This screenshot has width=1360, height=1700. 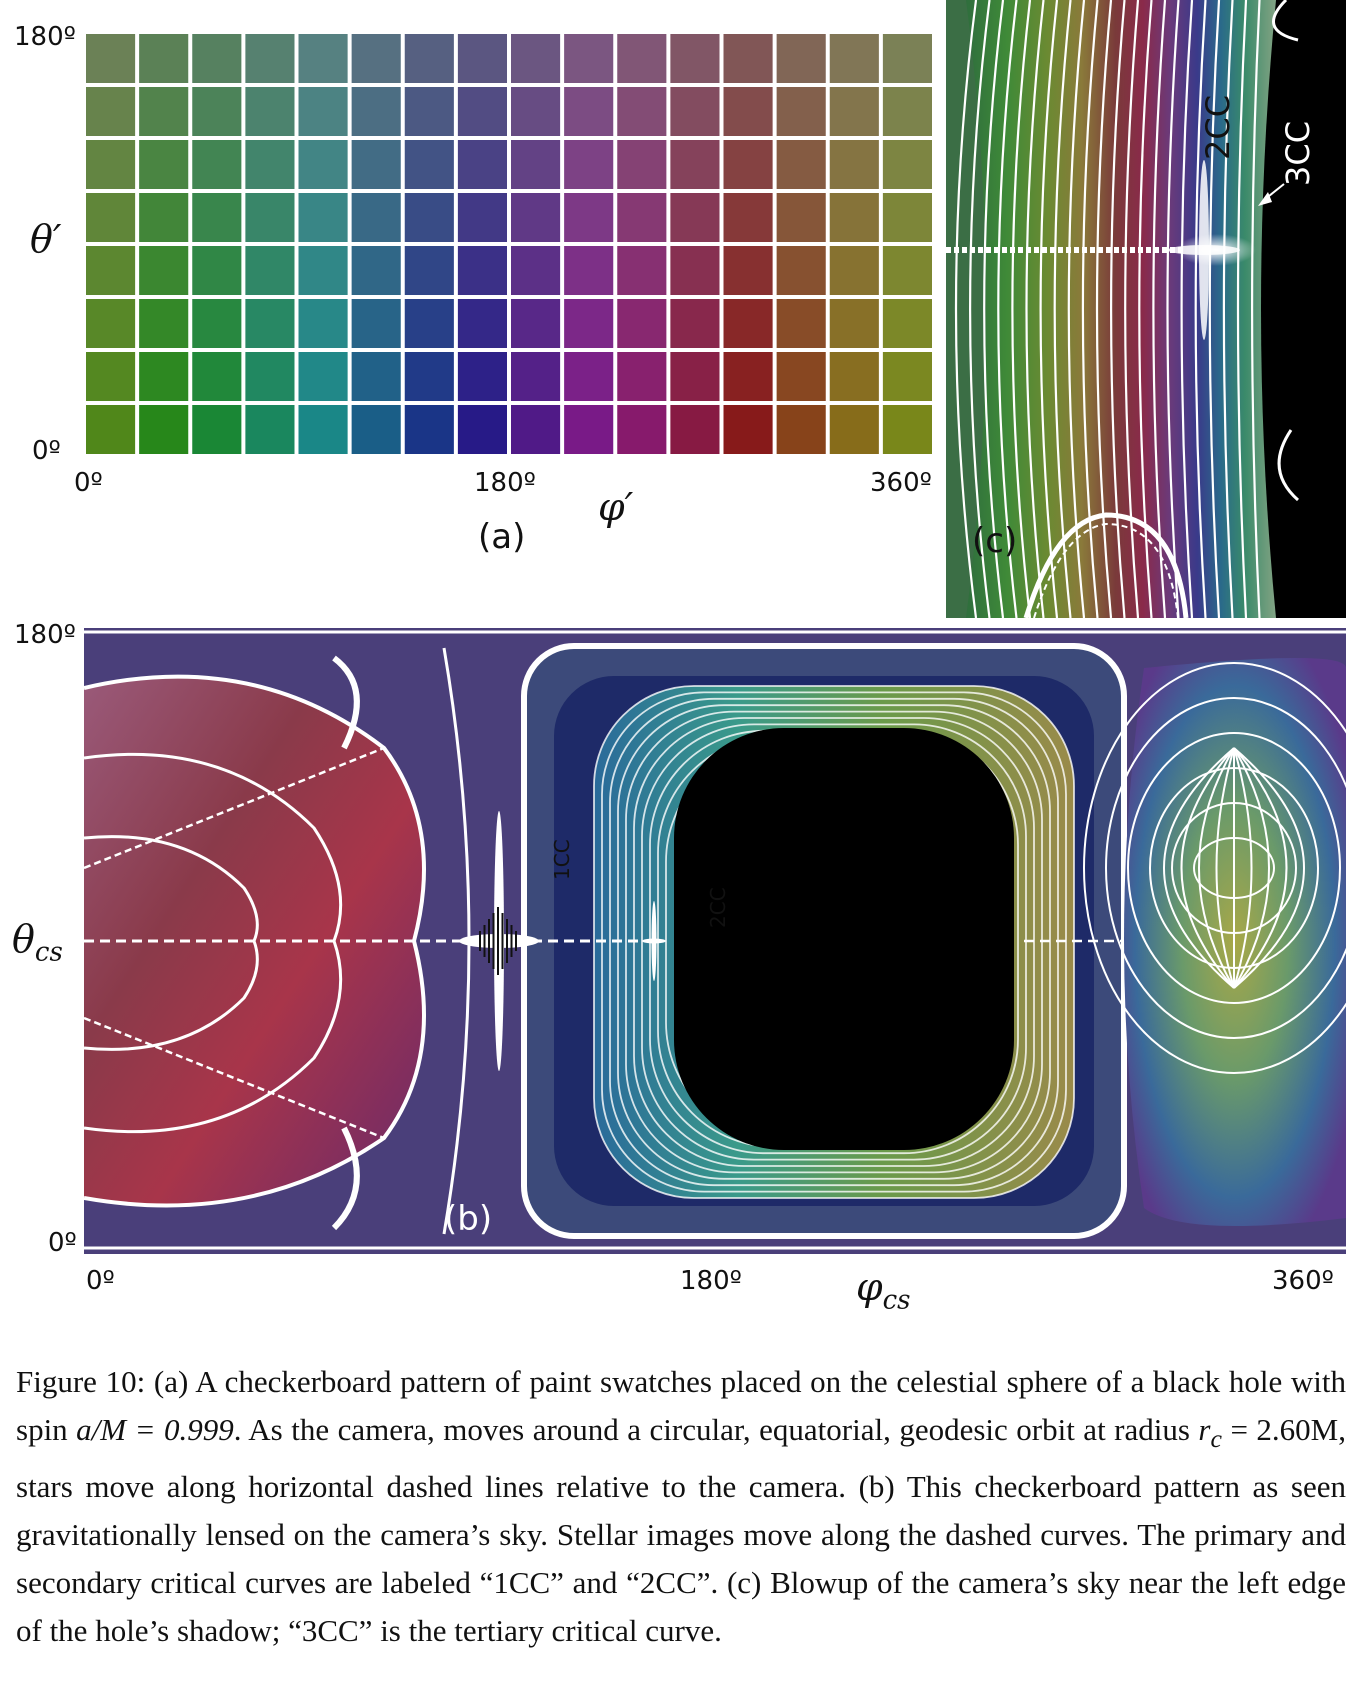 What do you see at coordinates (995, 541) in the screenshot?
I see `panel-c-letter: (c)` at bounding box center [995, 541].